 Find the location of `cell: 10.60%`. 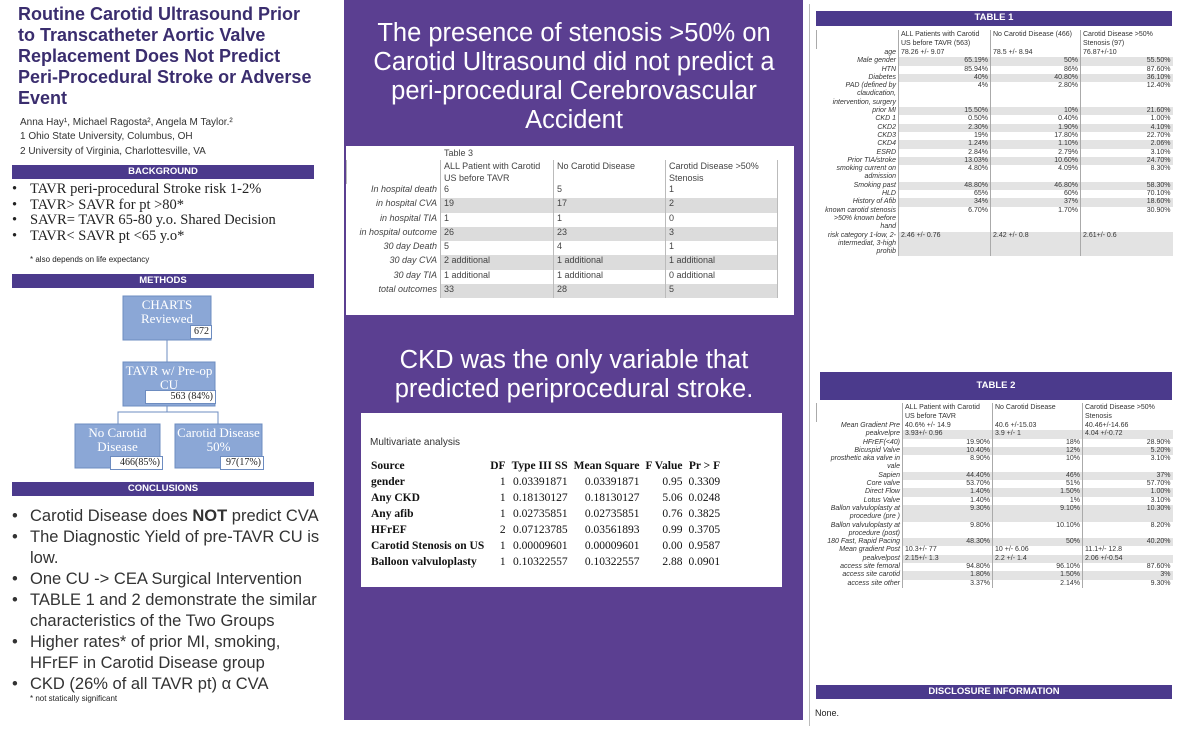

cell: 10.60% is located at coordinates (1035, 161).